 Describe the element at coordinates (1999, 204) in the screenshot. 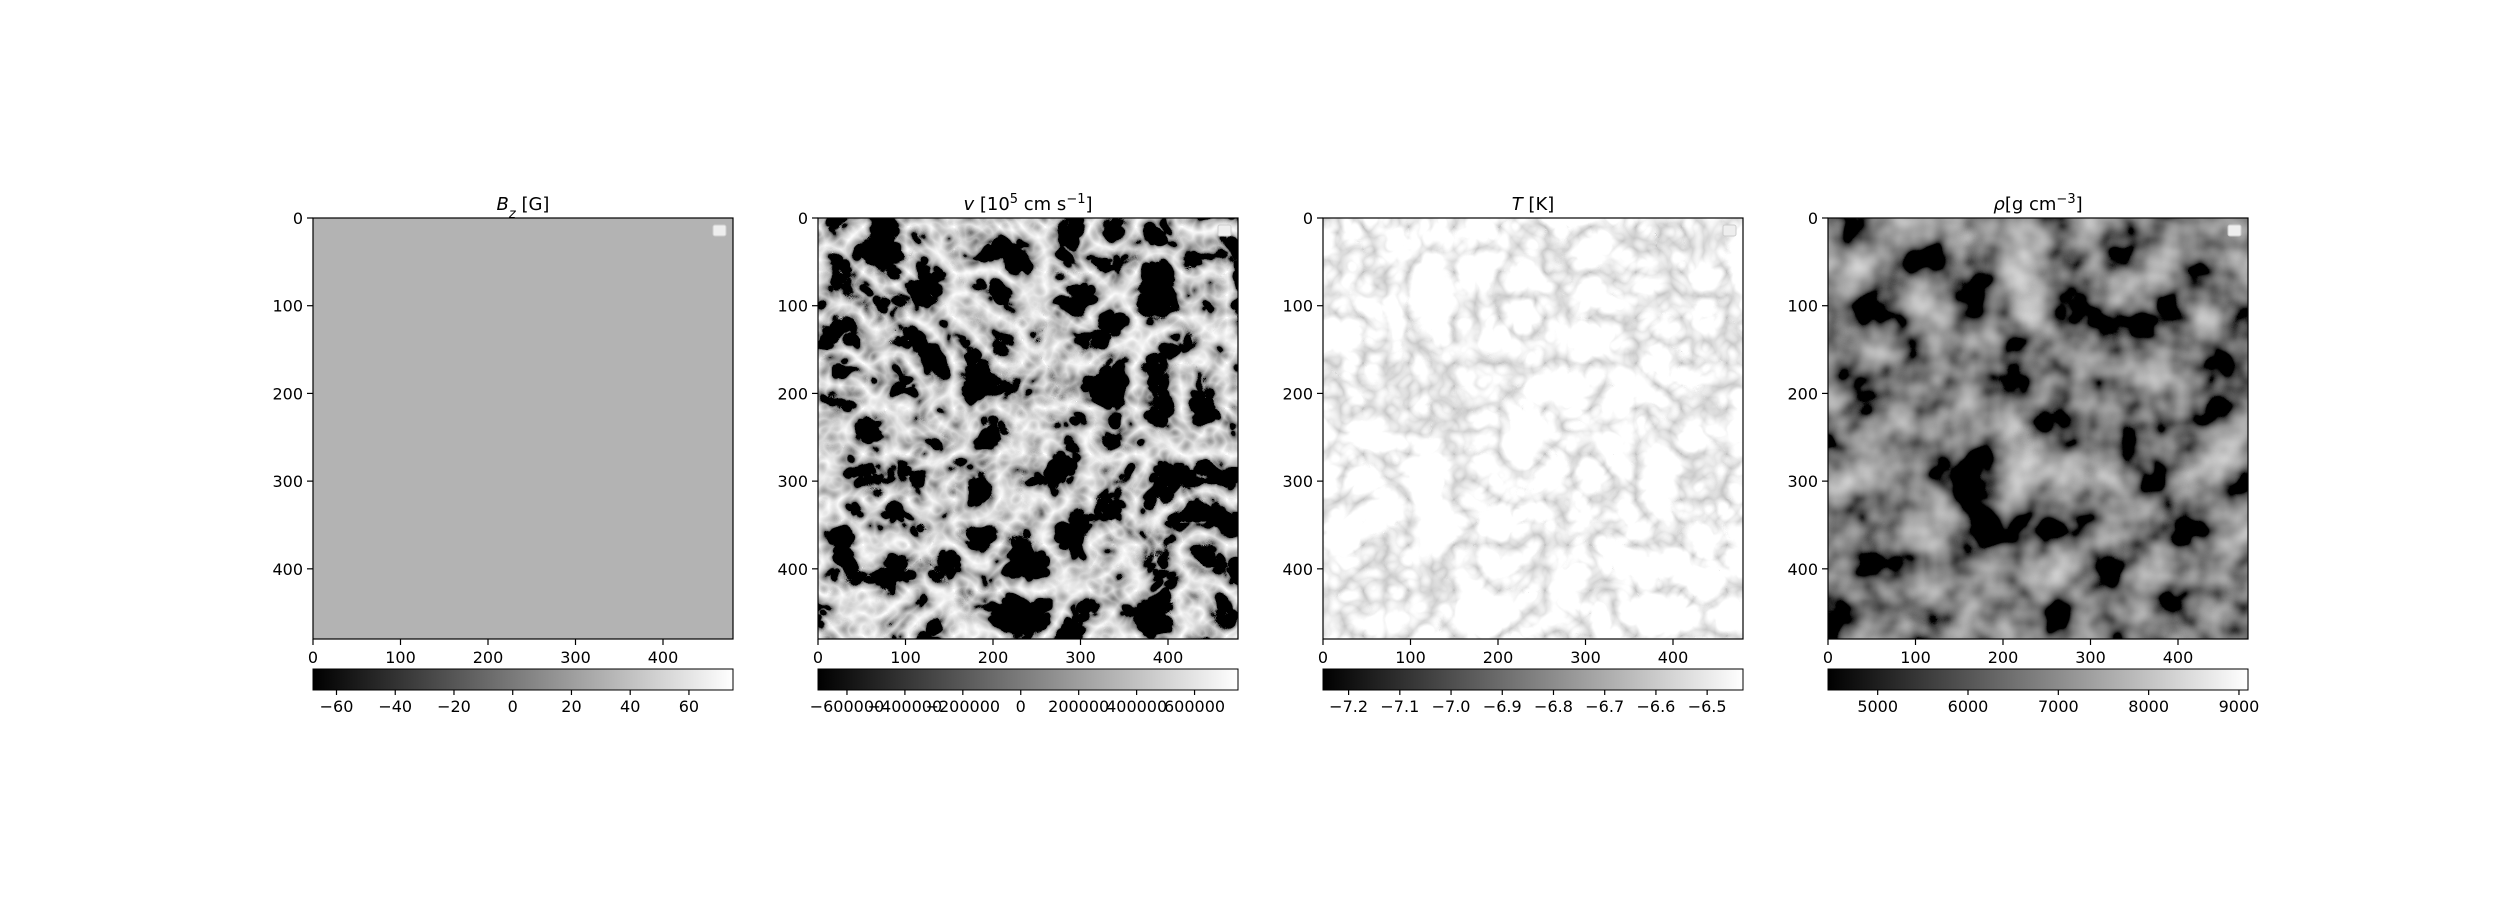

I see `title-part: ρ` at that location.